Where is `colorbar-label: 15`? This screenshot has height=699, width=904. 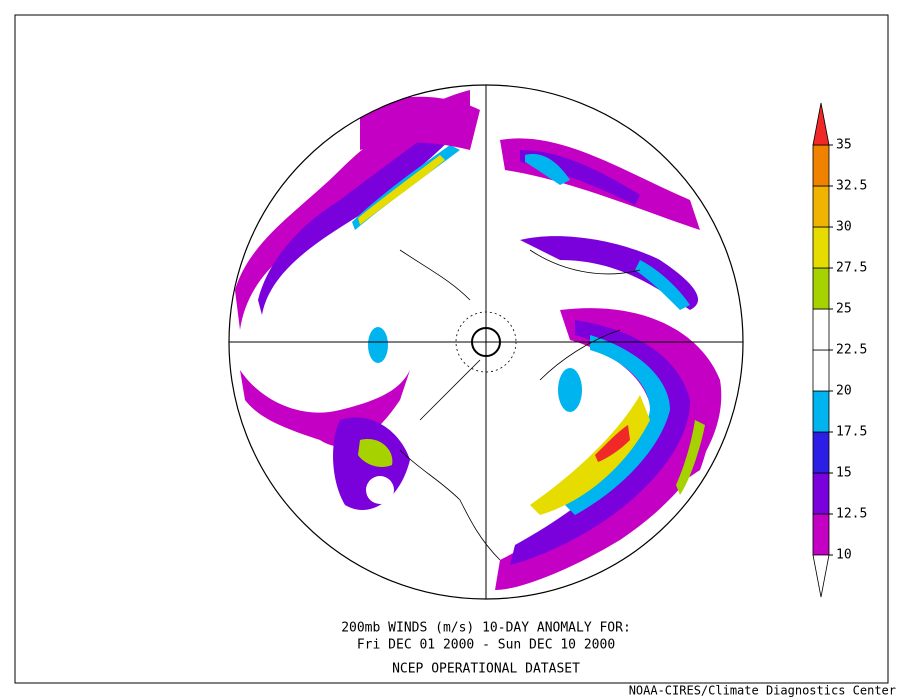
colorbar-label: 15 is located at coordinates (844, 473).